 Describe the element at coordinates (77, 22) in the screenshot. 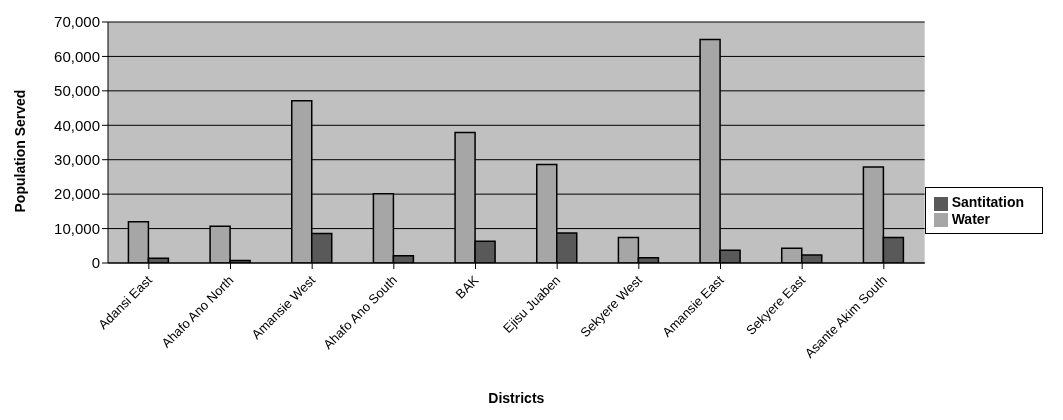

I see `y-tick-label: 70,000` at that location.